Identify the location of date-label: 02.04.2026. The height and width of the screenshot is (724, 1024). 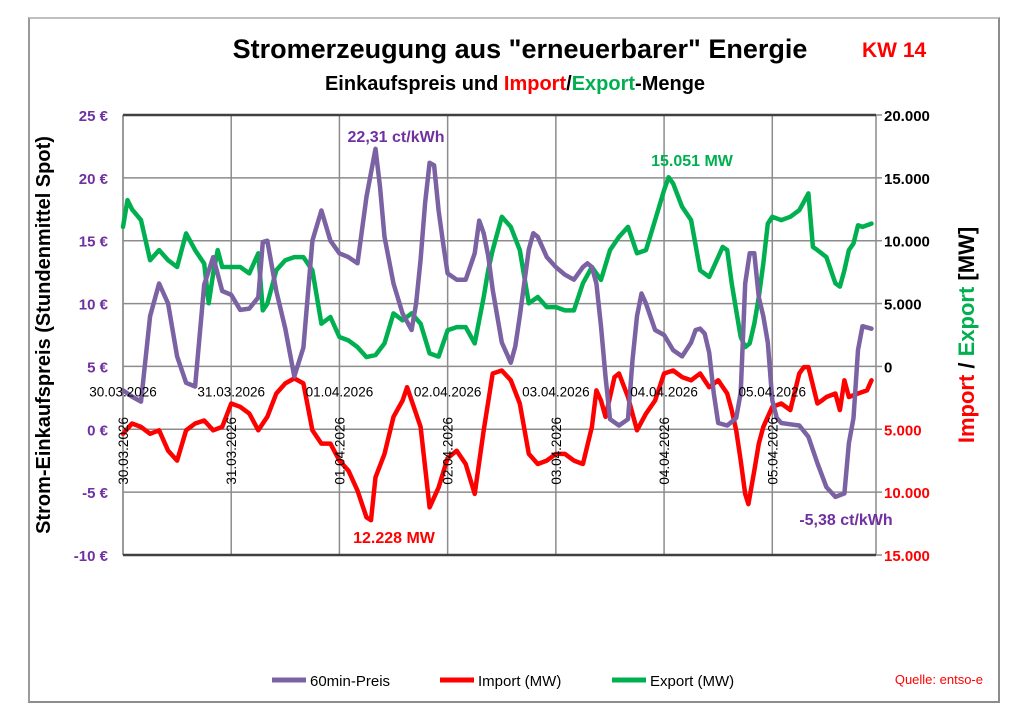
(448, 391).